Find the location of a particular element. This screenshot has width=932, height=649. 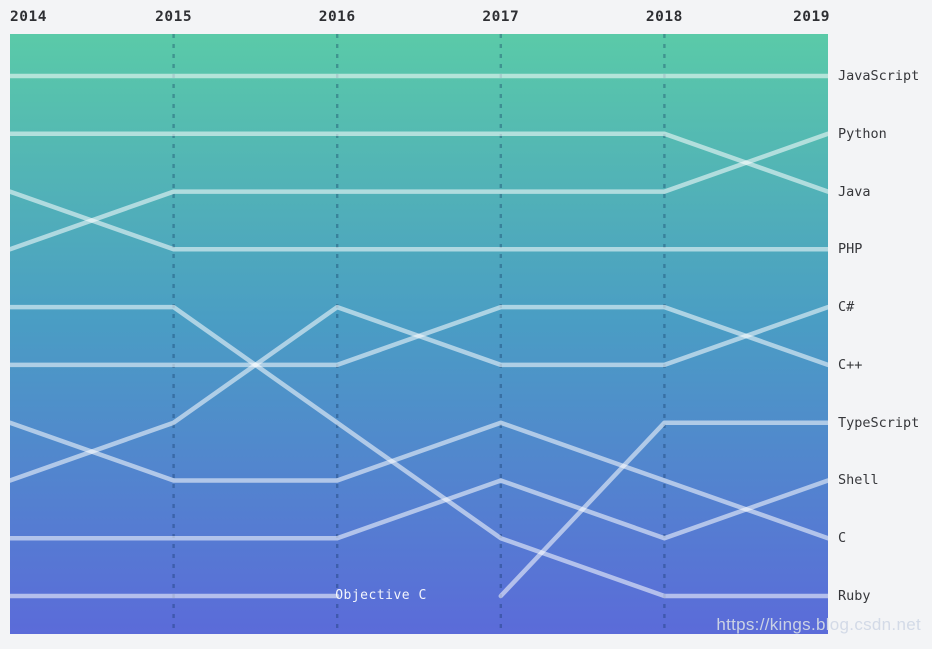

series-label-c-: C# is located at coordinates (846, 307).